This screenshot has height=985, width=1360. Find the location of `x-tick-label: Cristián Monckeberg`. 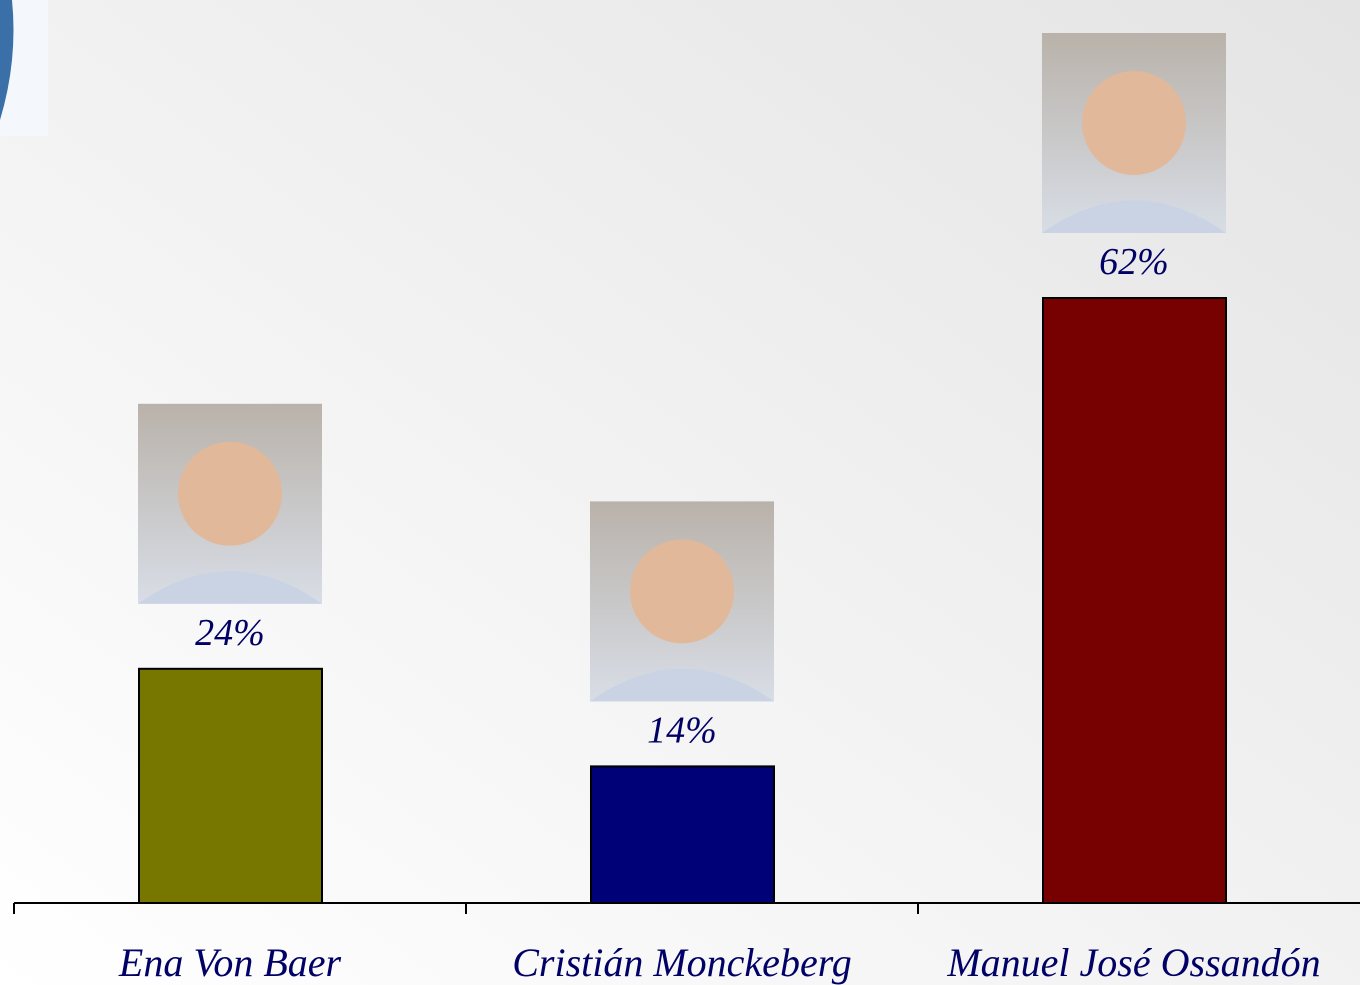

x-tick-label: Cristián Monckeberg is located at coordinates (682, 962).